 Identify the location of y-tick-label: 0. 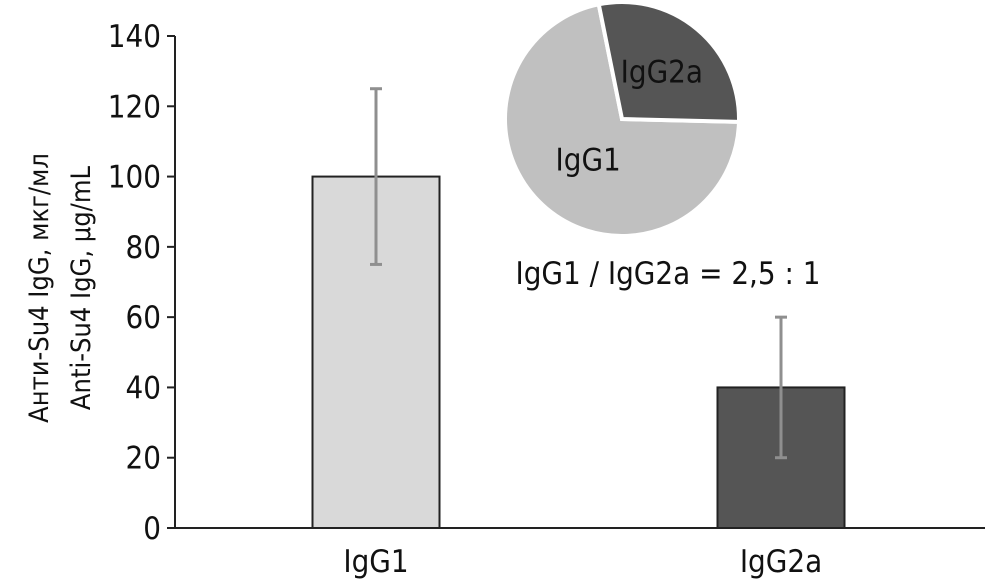
(152, 529).